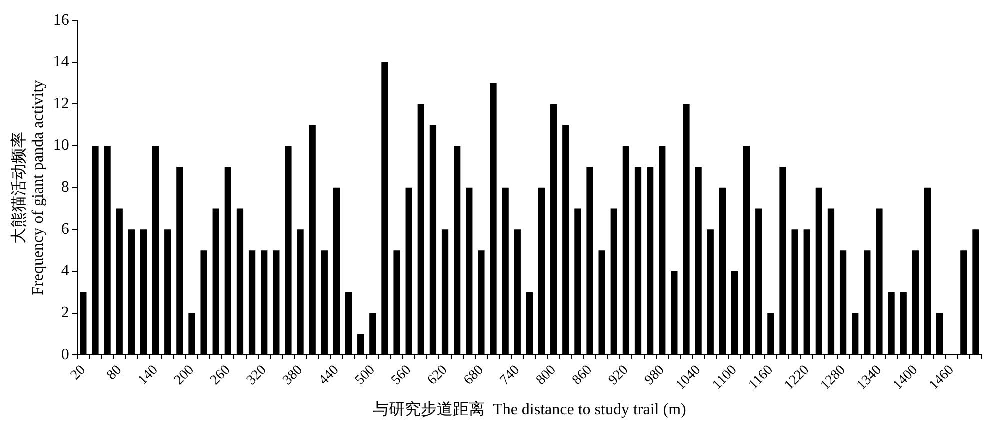 The image size is (1000, 432). What do you see at coordinates (65, 187) in the screenshot?
I see `y-tick-label: 8` at bounding box center [65, 187].